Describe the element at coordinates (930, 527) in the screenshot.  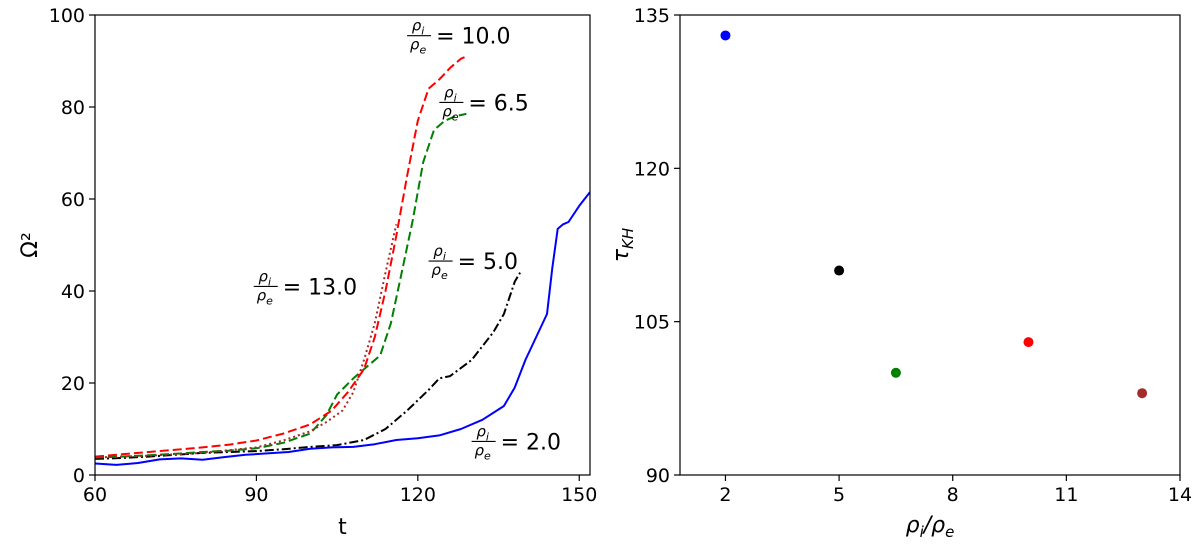
I see `right-x-axis-label: ρi/ρe` at that location.